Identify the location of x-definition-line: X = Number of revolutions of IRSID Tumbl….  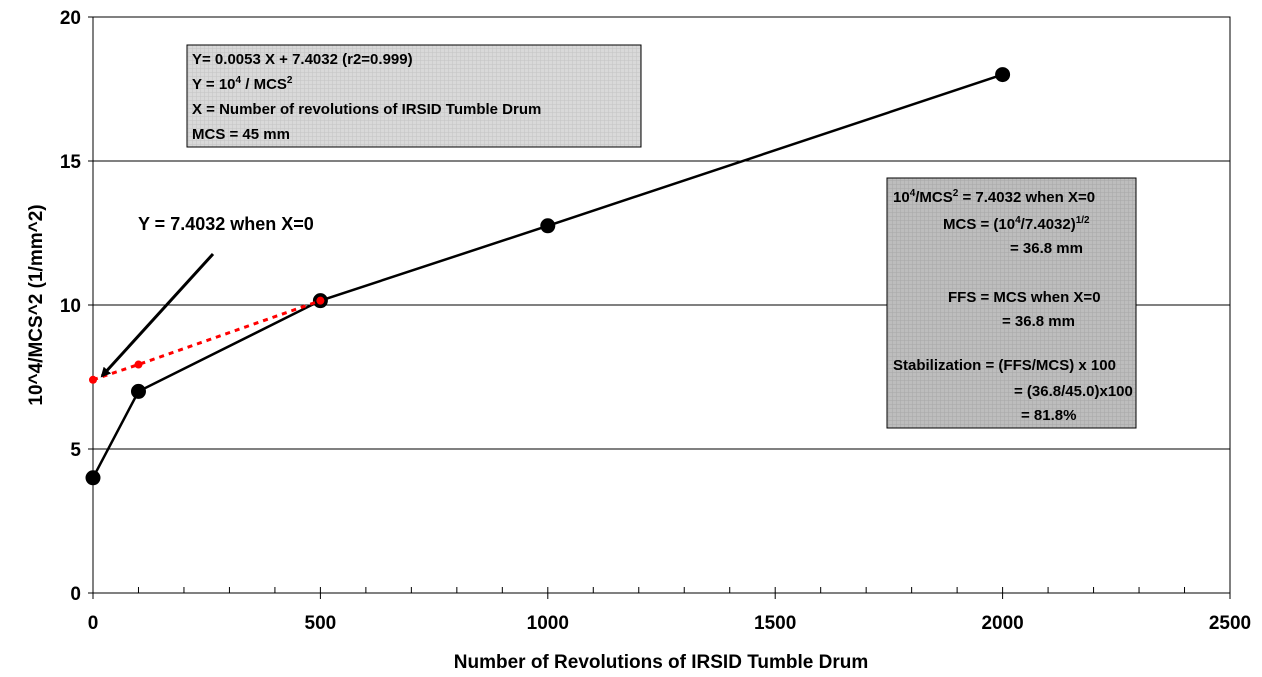
(366, 109).